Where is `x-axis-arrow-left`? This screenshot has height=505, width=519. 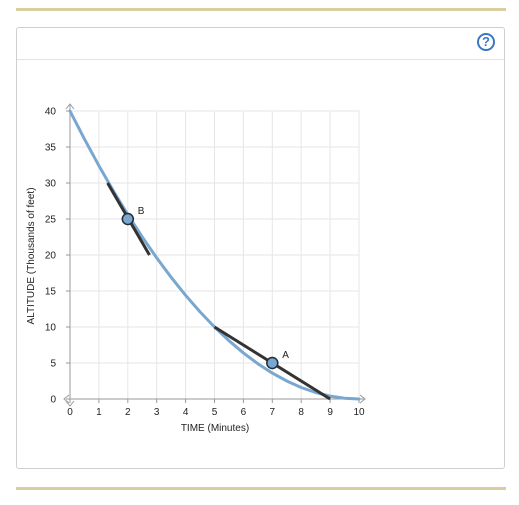
x-axis-arrow-left is located at coordinates (66, 399).